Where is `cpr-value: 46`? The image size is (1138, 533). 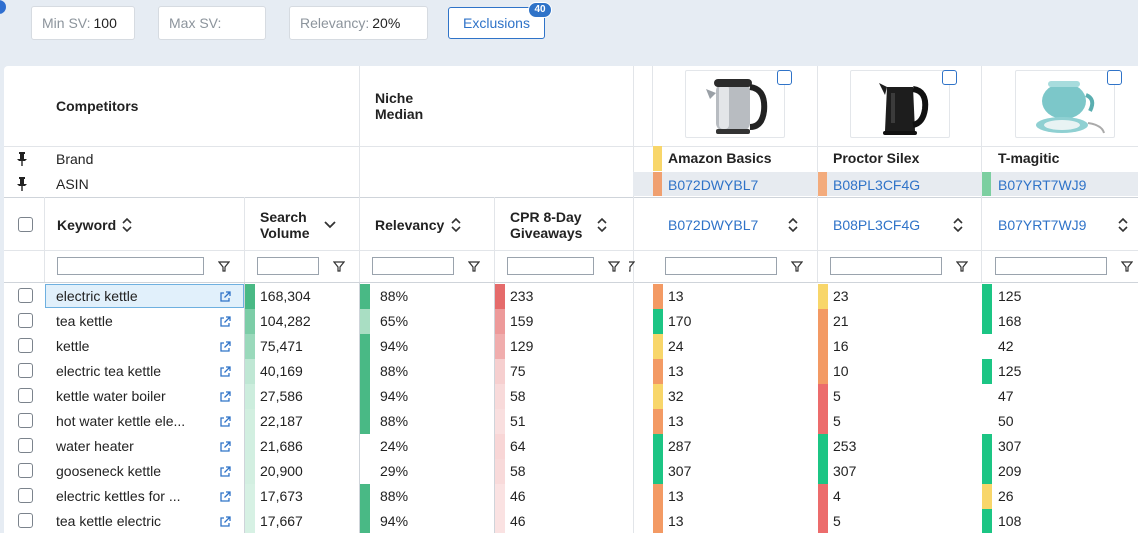 cpr-value: 46 is located at coordinates (518, 496).